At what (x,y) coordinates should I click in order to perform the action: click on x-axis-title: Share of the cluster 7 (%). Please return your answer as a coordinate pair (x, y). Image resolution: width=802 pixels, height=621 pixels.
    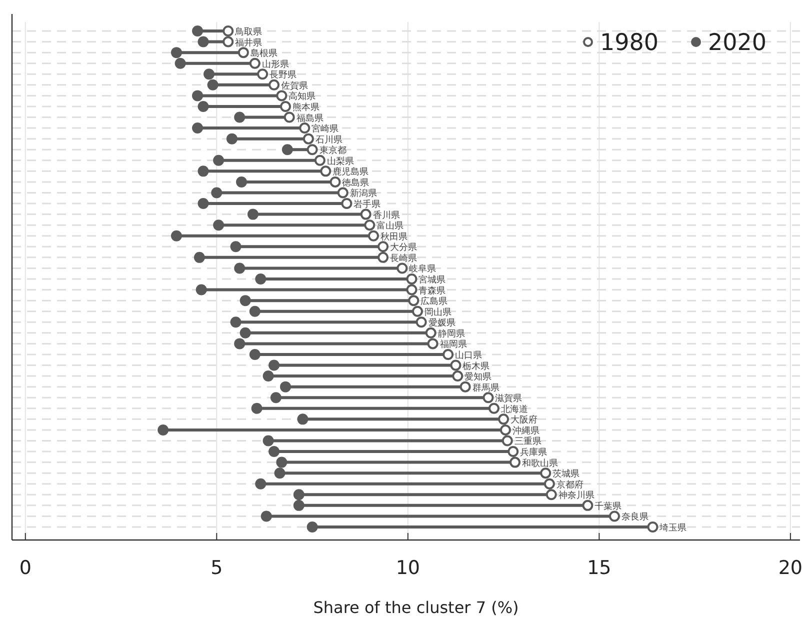
    Looking at the image, I should click on (416, 607).